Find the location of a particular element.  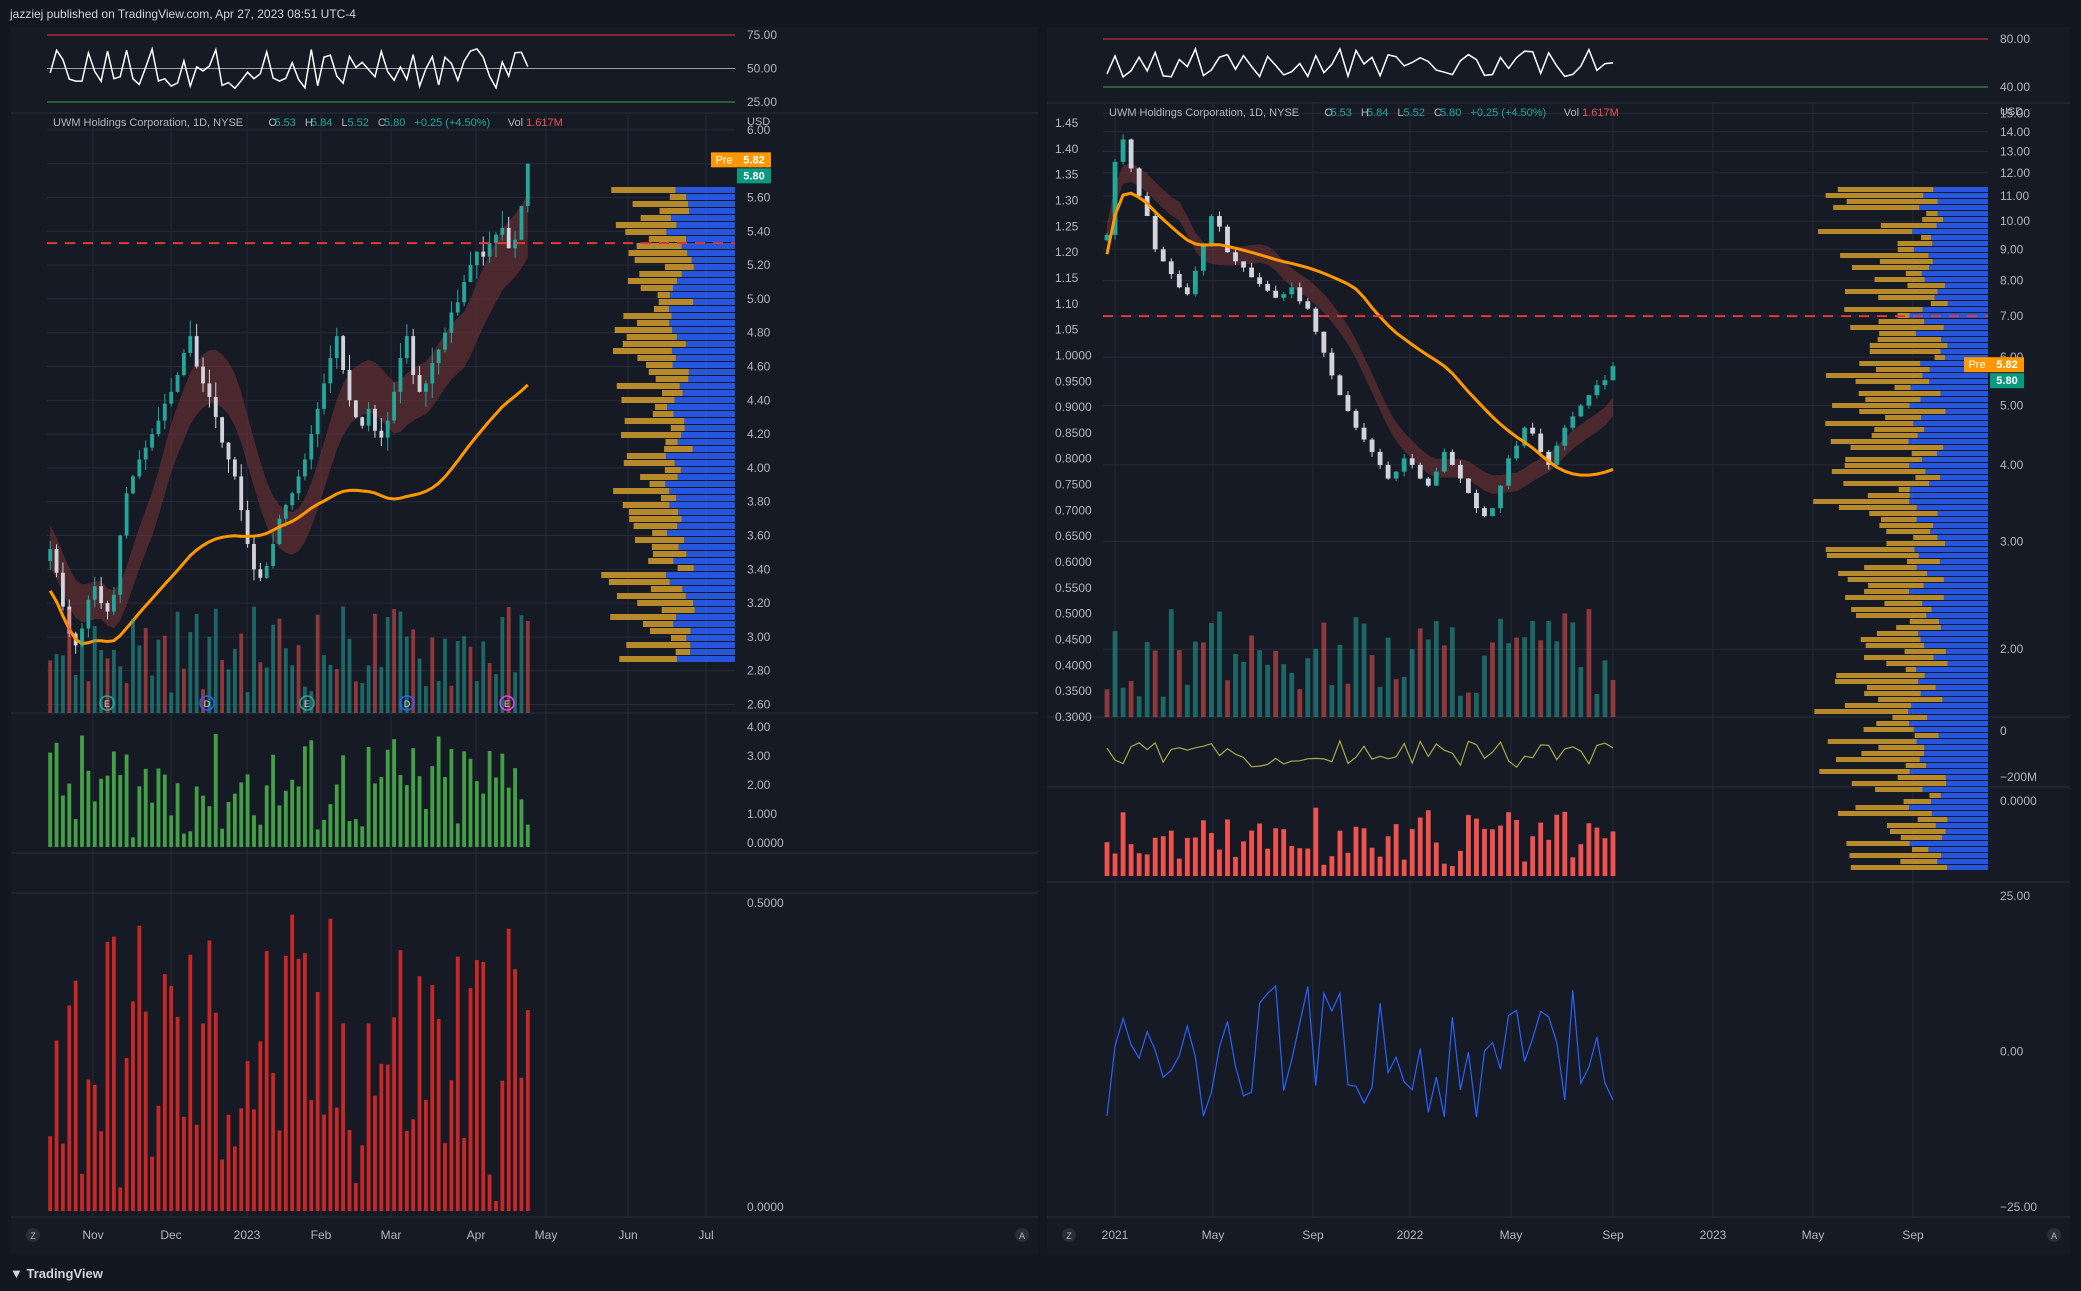

rsi-line is located at coordinates (1360, 62).